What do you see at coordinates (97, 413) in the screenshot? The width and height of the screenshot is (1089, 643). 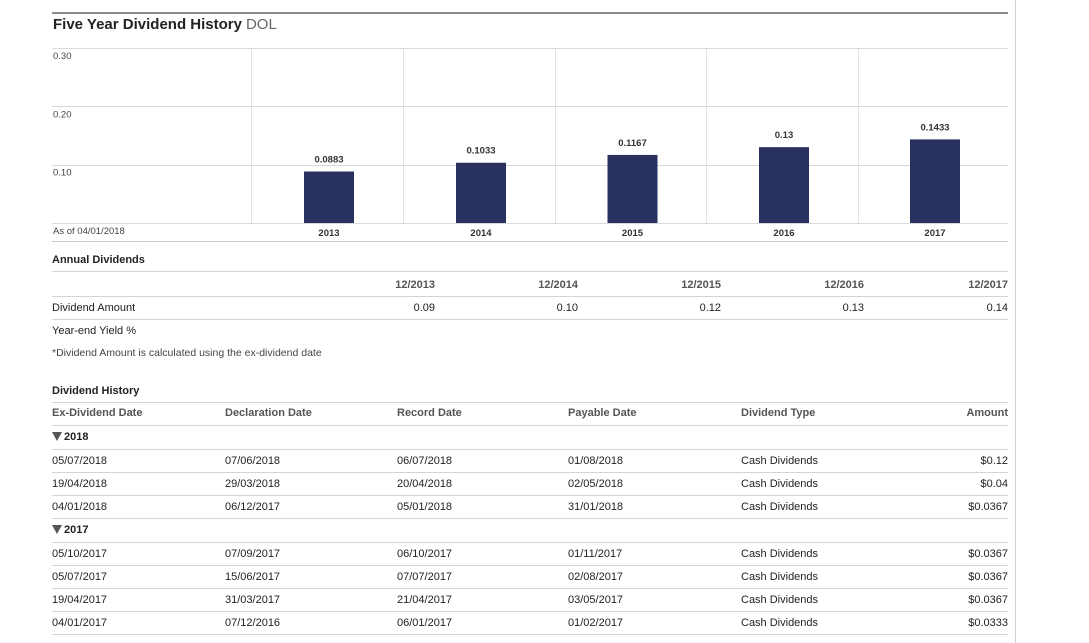 I see `history-column-header: Ex-Dividend Date` at bounding box center [97, 413].